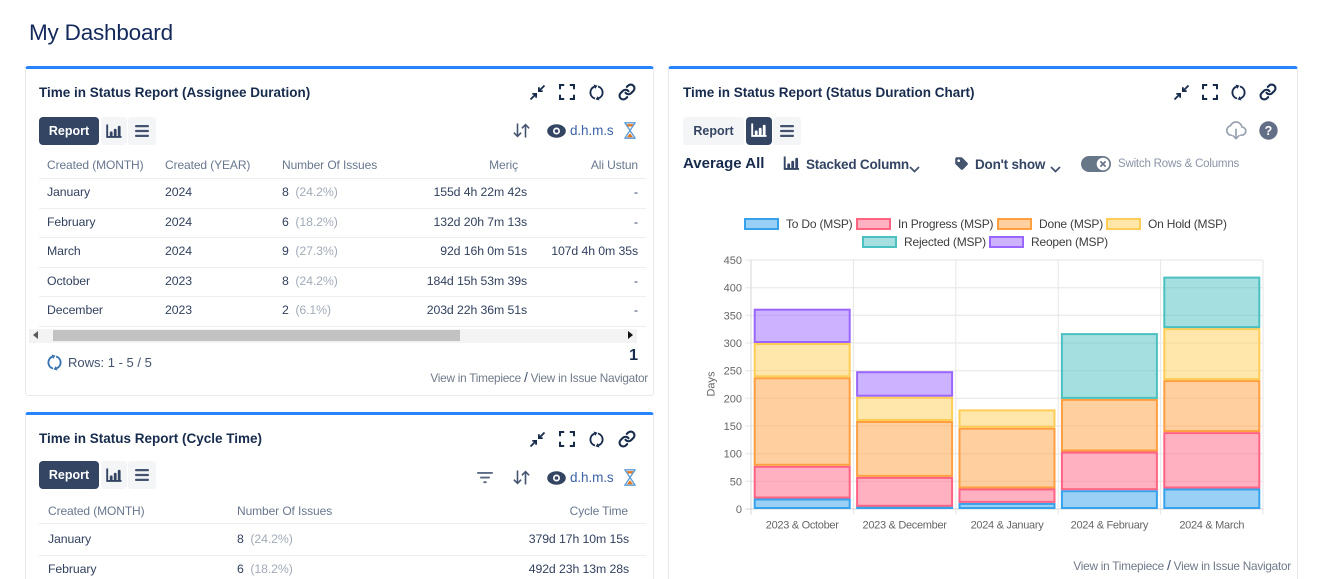 This screenshot has height=579, width=1328. Describe the element at coordinates (733, 344) in the screenshot. I see `svg-text: 300` at that location.